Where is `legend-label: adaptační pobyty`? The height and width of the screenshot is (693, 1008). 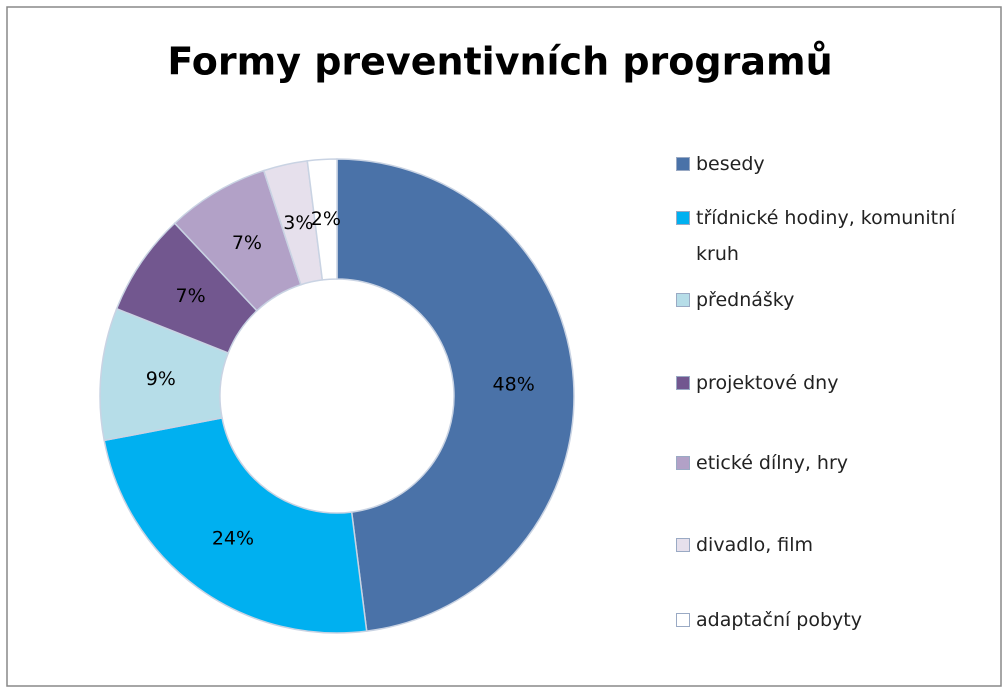 legend-label: adaptační pobyty is located at coordinates (779, 620).